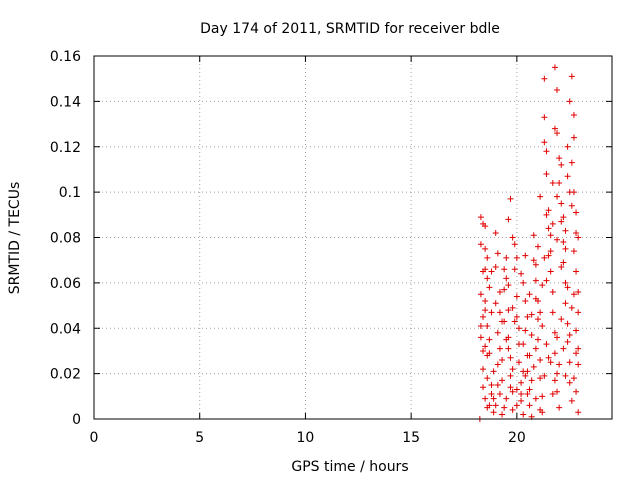  I want to click on x-tick-label: 10, so click(306, 438).